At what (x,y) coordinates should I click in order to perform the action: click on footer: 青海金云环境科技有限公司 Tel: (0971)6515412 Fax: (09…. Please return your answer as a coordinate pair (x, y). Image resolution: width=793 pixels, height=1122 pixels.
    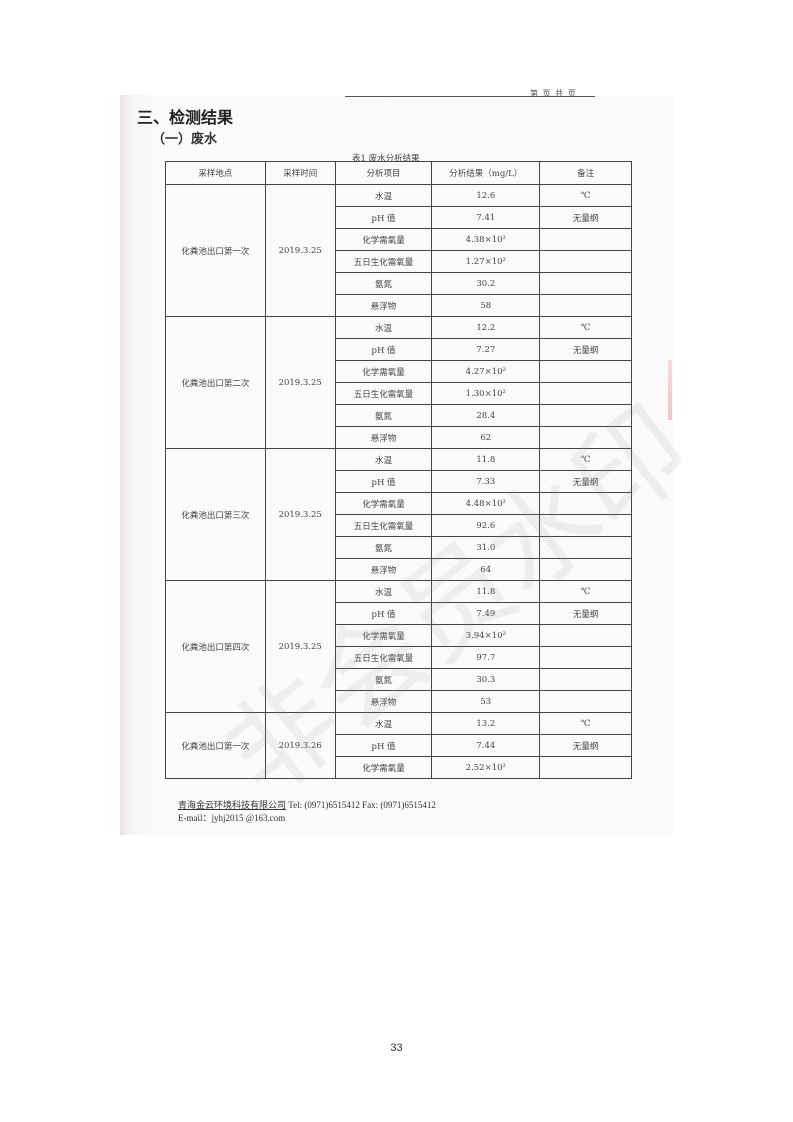
    Looking at the image, I should click on (307, 812).